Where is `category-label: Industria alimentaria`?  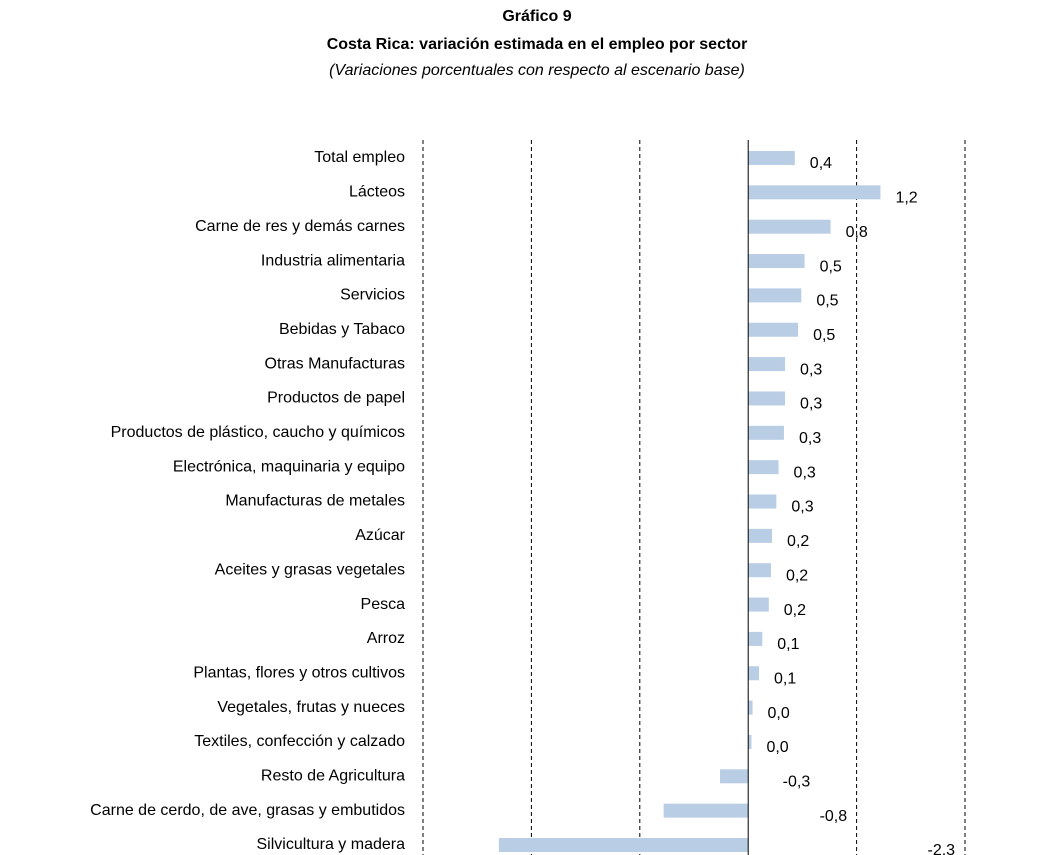 category-label: Industria alimentaria is located at coordinates (333, 260).